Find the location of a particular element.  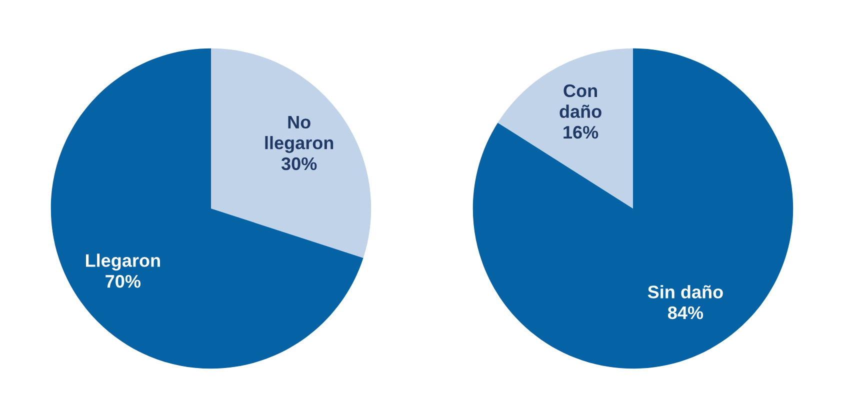

data-label: 16% is located at coordinates (581, 132).